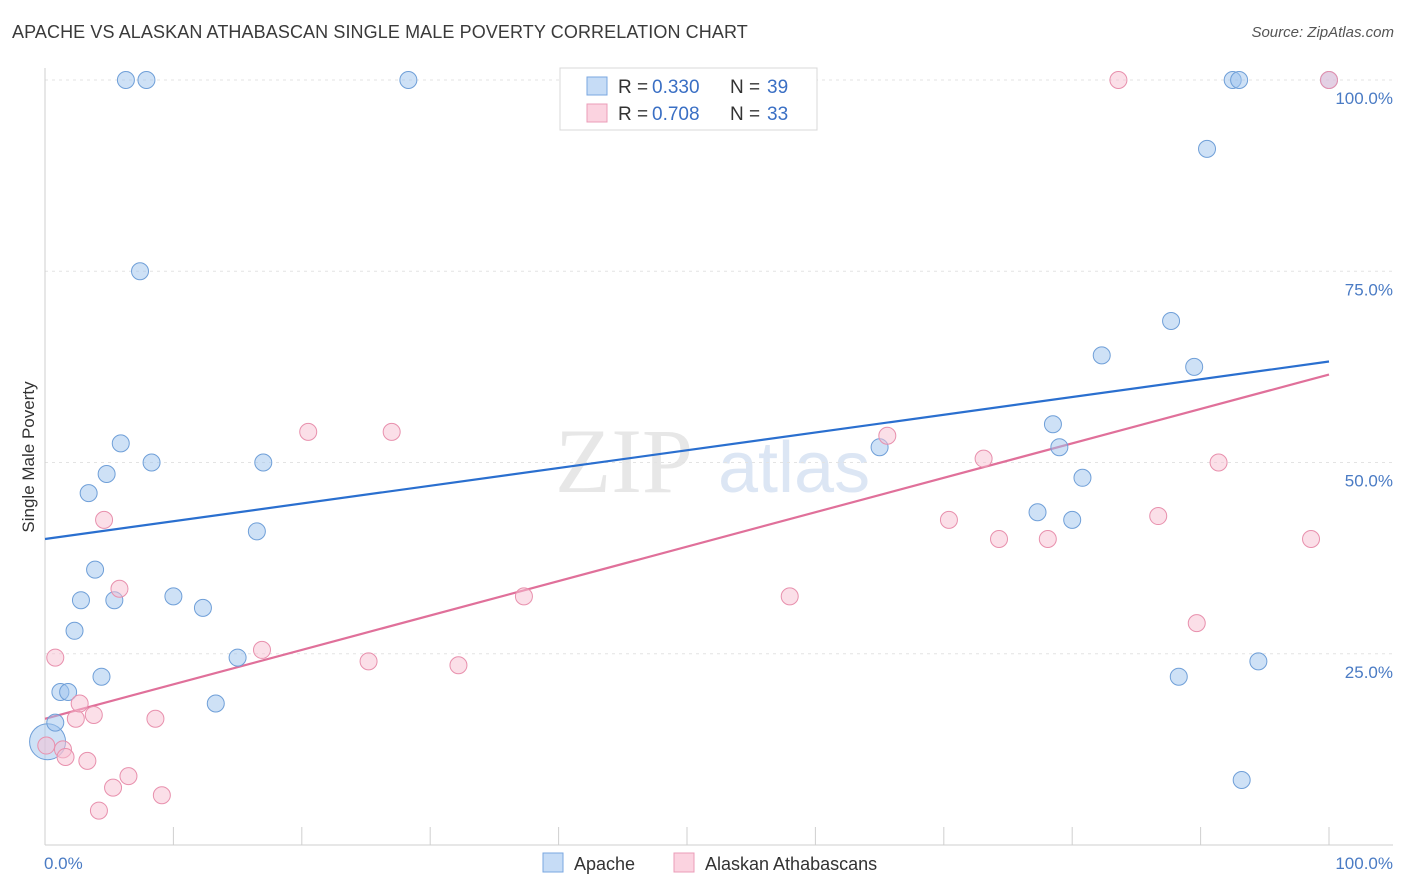 The height and width of the screenshot is (892, 1406). Describe the element at coordinates (633, 114) in the screenshot. I see `legend-athabascan-r-label: R =` at that location.